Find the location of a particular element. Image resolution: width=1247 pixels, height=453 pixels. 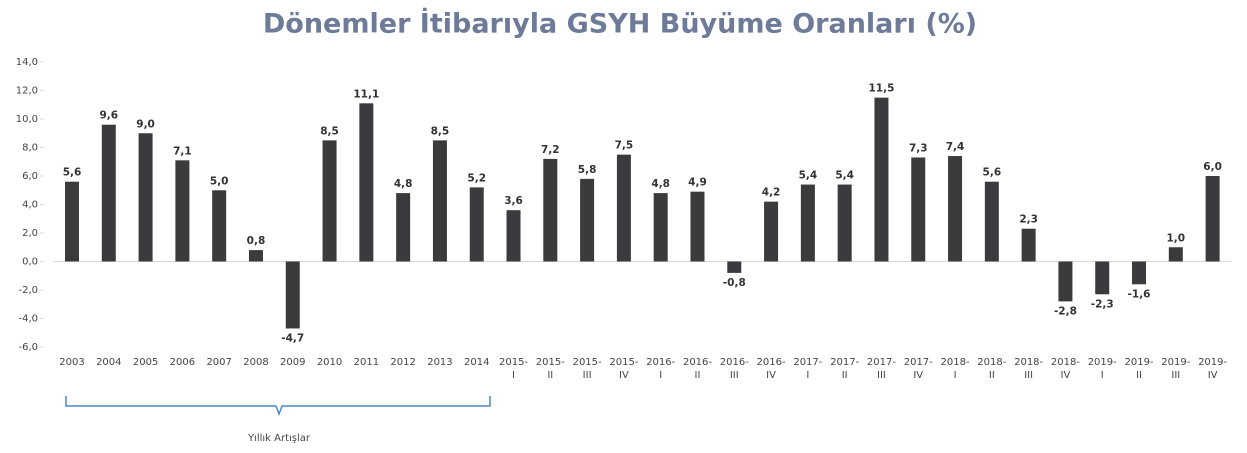

x-tick-line: 2016- is located at coordinates (734, 362).